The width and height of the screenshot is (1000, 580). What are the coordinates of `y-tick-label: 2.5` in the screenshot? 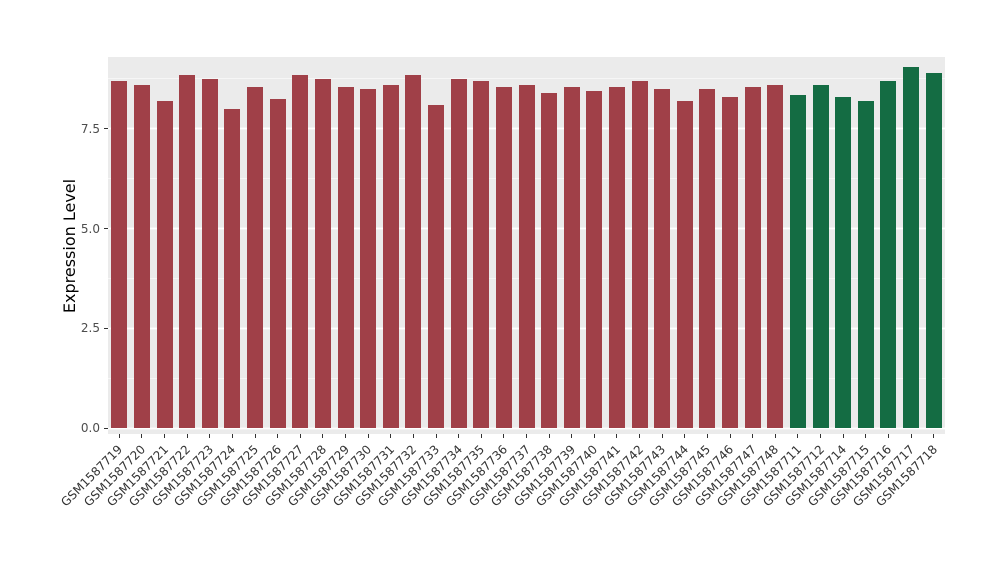 It's located at (90, 328).